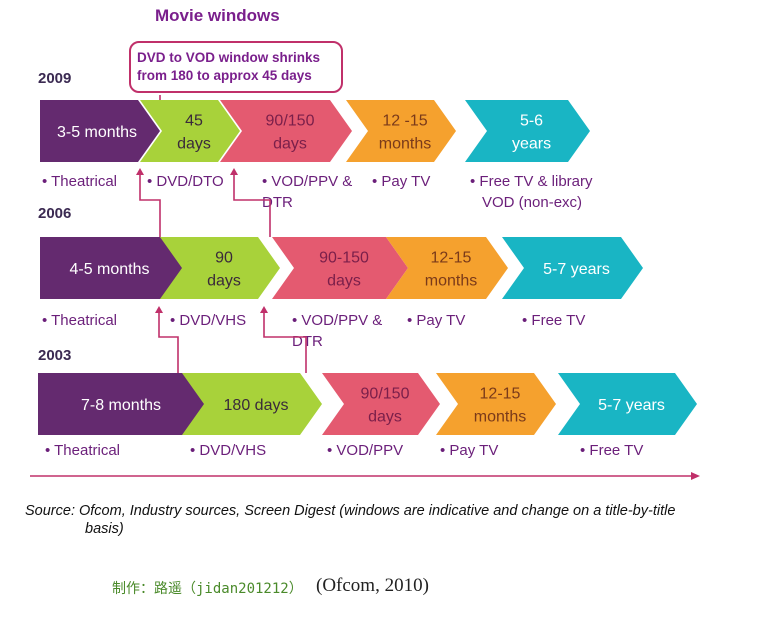 Image resolution: width=770 pixels, height=619 pixels. I want to click on window-duration-label: years, so click(531, 144).